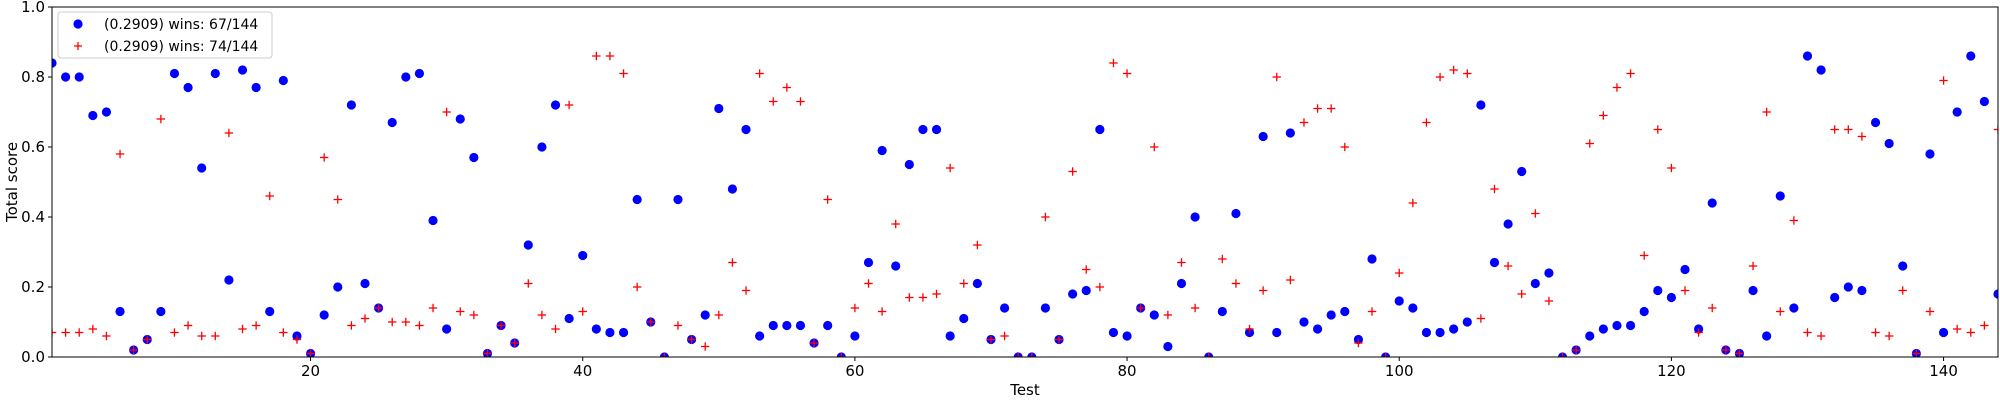 The width and height of the screenshot is (2000, 404). What do you see at coordinates (1024, 390) in the screenshot?
I see `x-axis-label: Test` at bounding box center [1024, 390].